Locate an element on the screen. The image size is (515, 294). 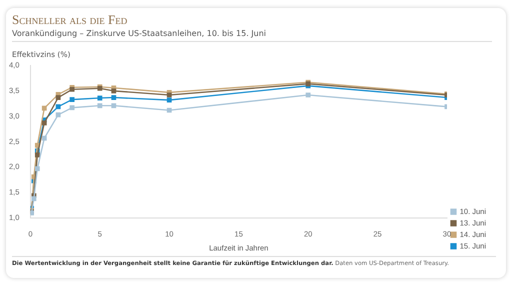
chart-title: Schneller als die Fed is located at coordinates (70, 20).